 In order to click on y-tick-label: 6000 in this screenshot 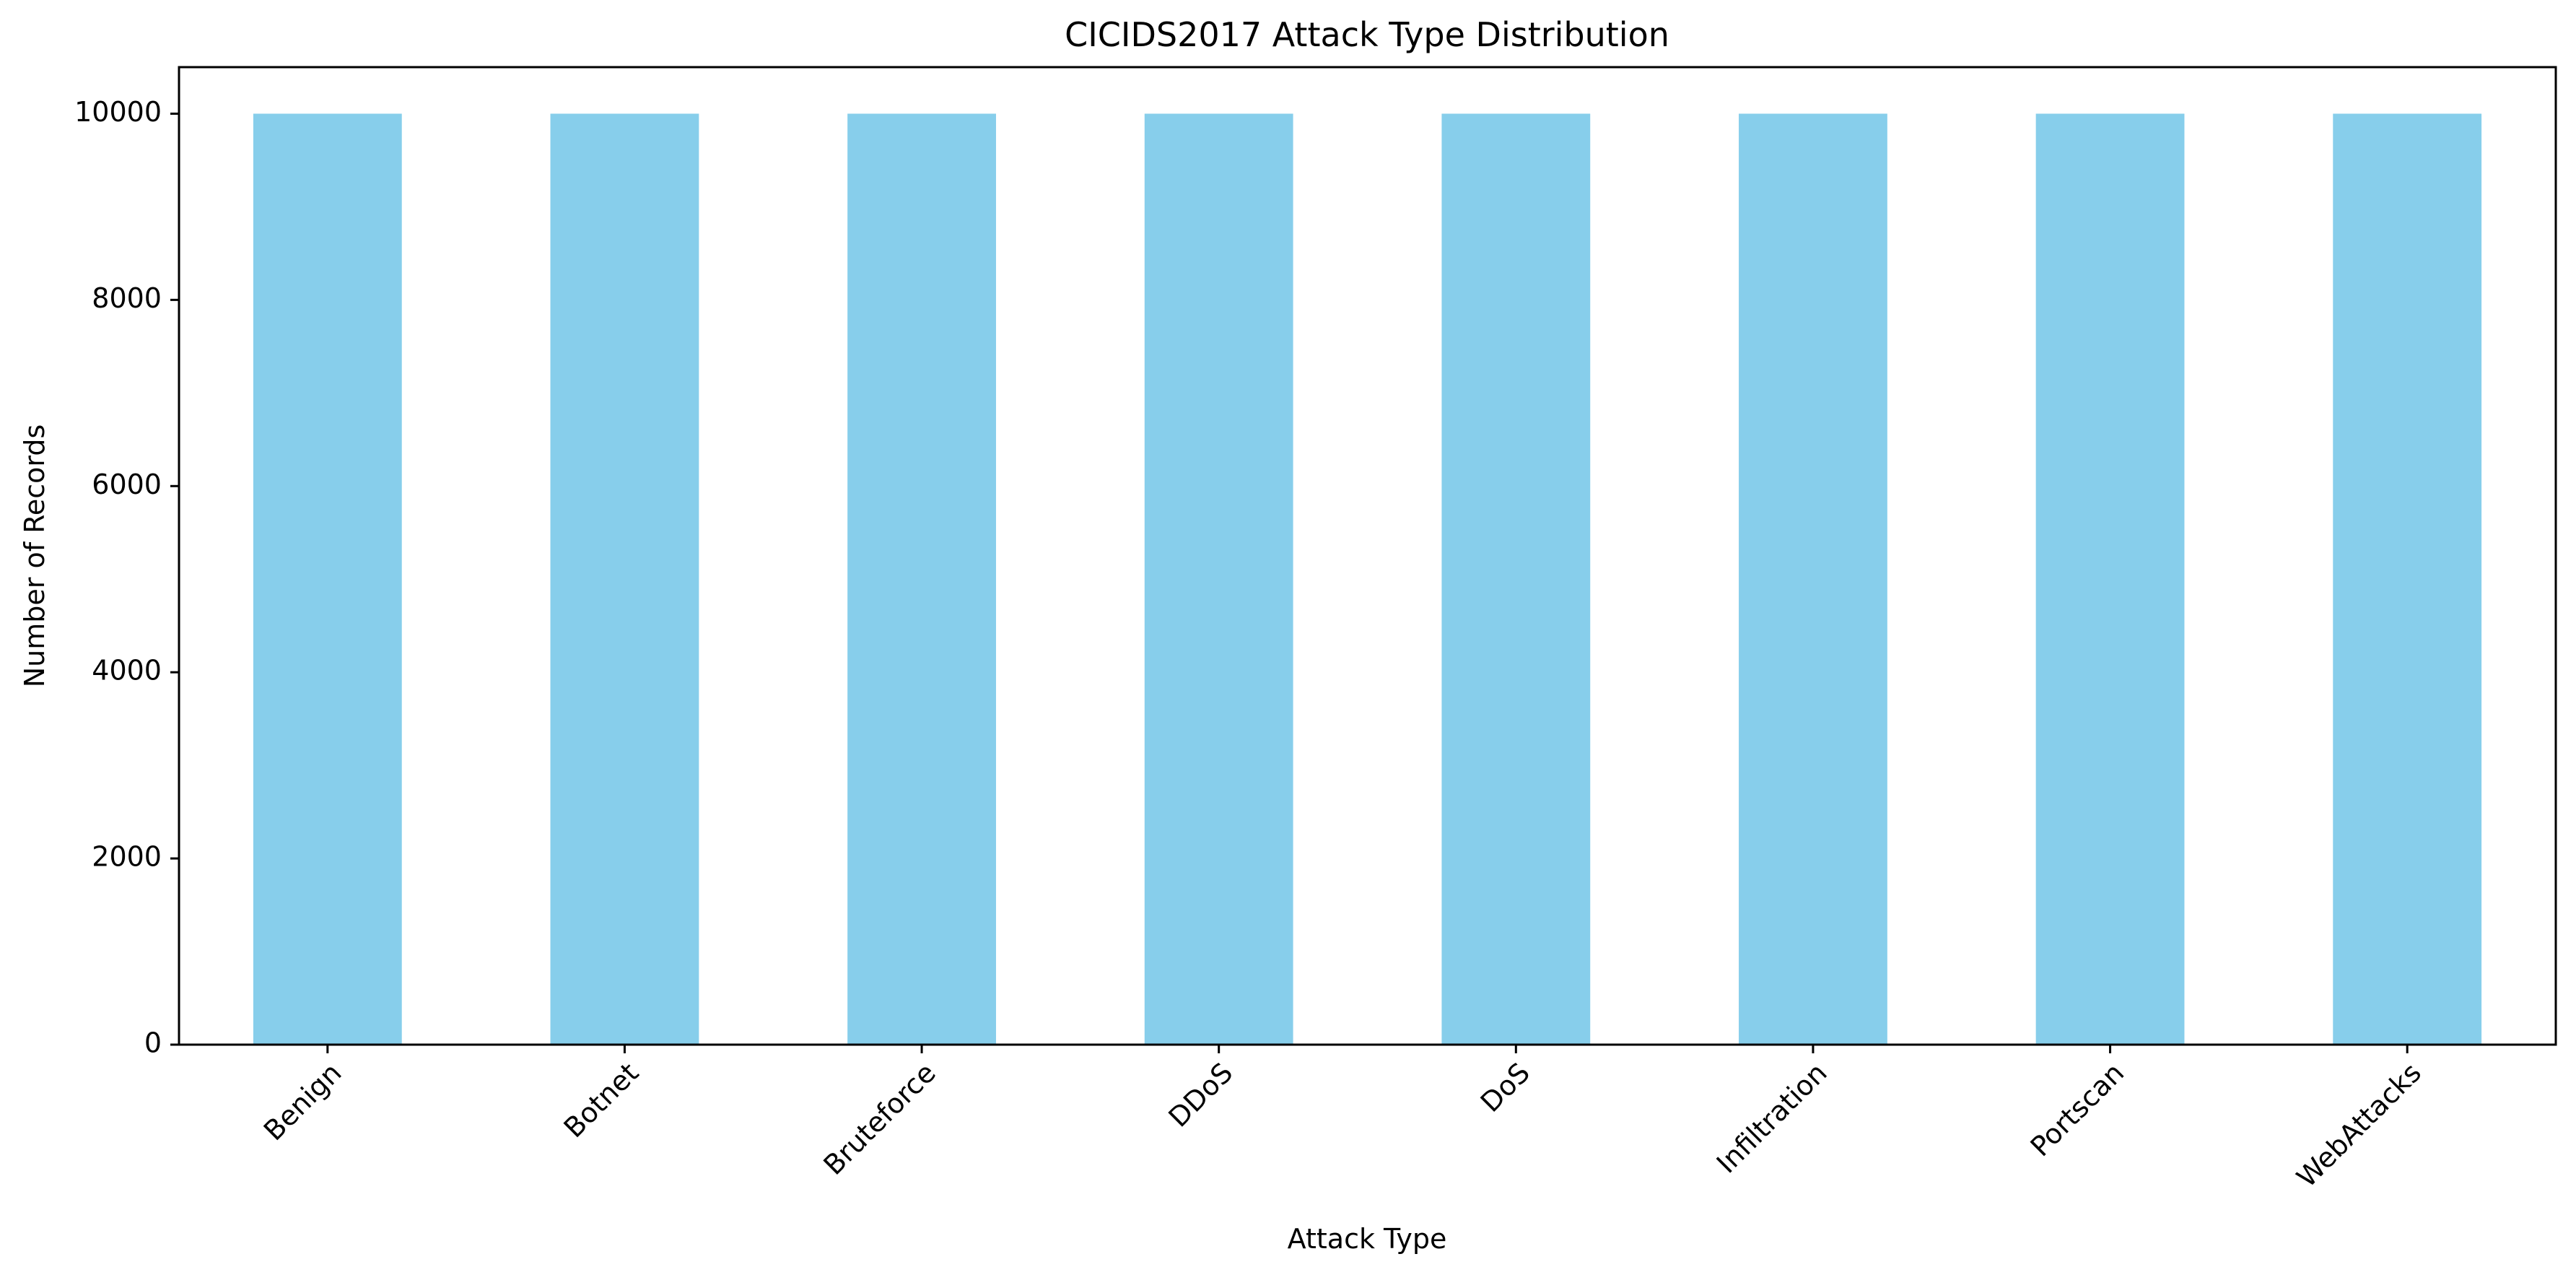, I will do `click(127, 484)`.